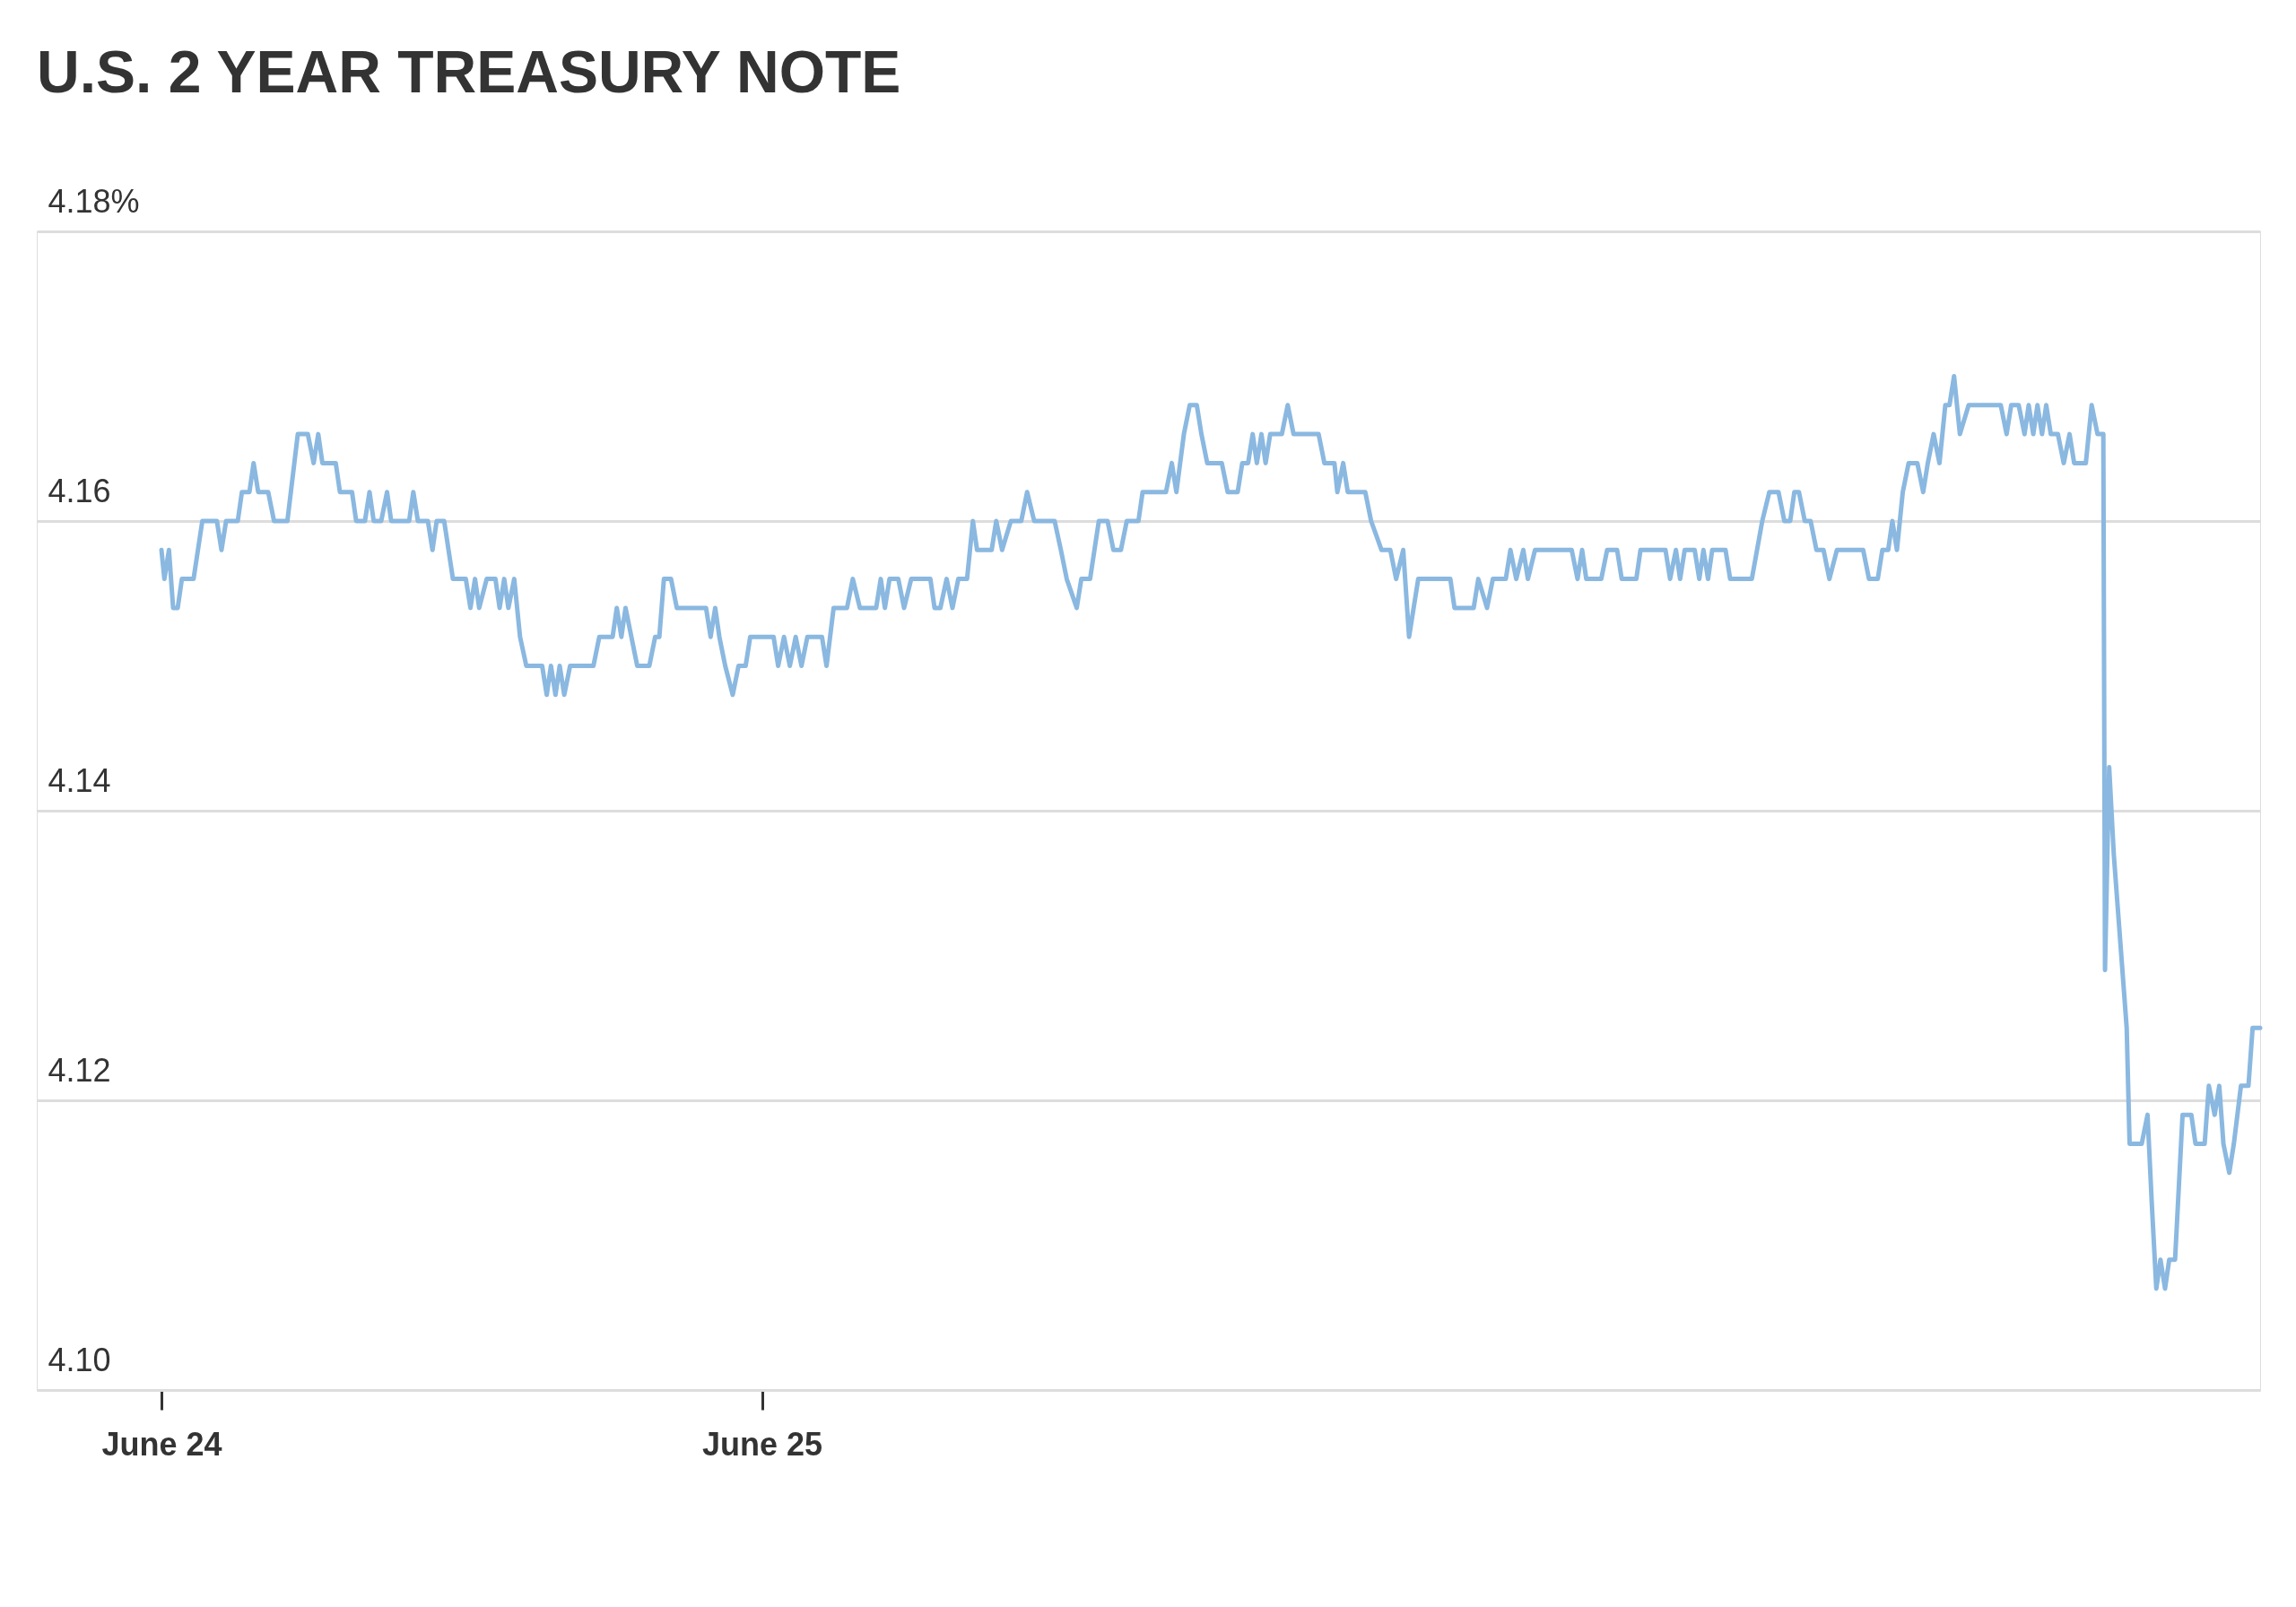  Describe the element at coordinates (94, 201) in the screenshot. I see `y-tick-label: 4.18%` at that location.